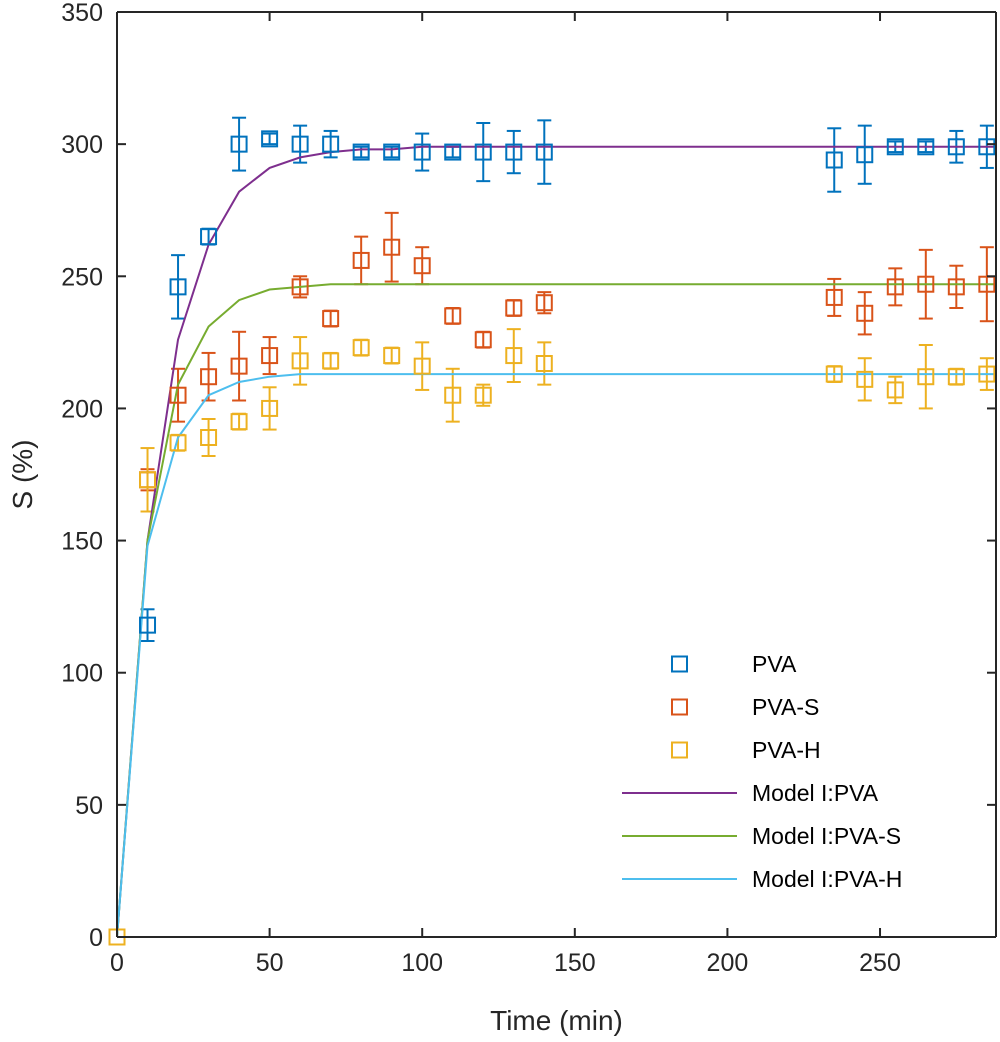  I want to click on legend-entry-pva: PVA, so click(734, 664).